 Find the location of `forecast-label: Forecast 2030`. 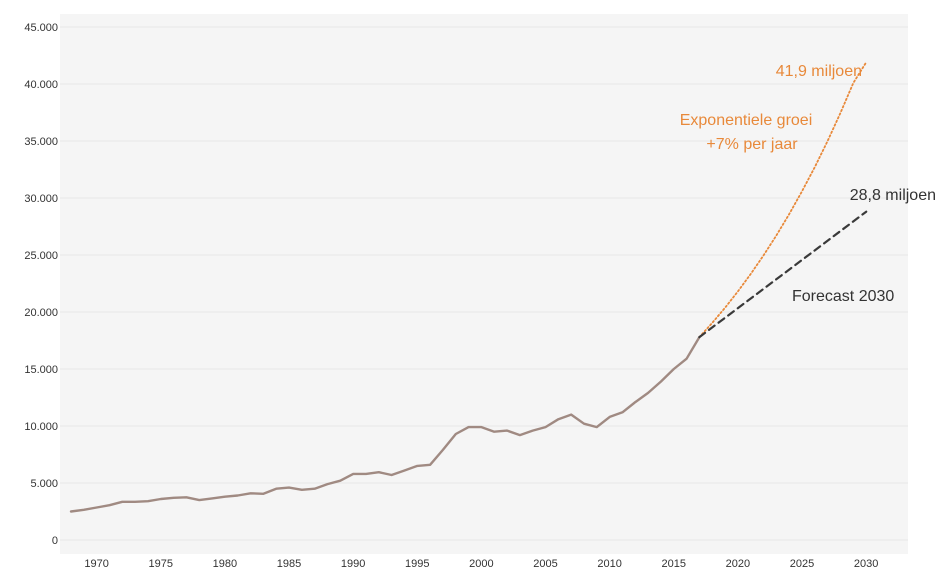

forecast-label: Forecast 2030 is located at coordinates (843, 296).